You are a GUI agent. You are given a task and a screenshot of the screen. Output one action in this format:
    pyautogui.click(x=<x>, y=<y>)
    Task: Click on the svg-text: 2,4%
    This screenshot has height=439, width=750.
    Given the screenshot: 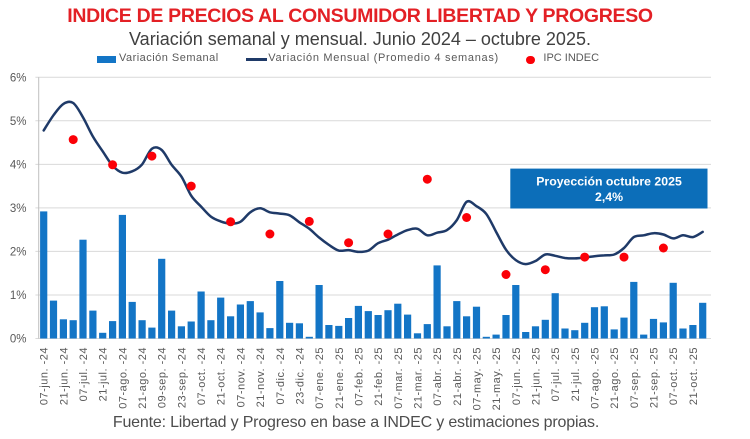 What is the action you would take?
    pyautogui.click(x=609, y=197)
    